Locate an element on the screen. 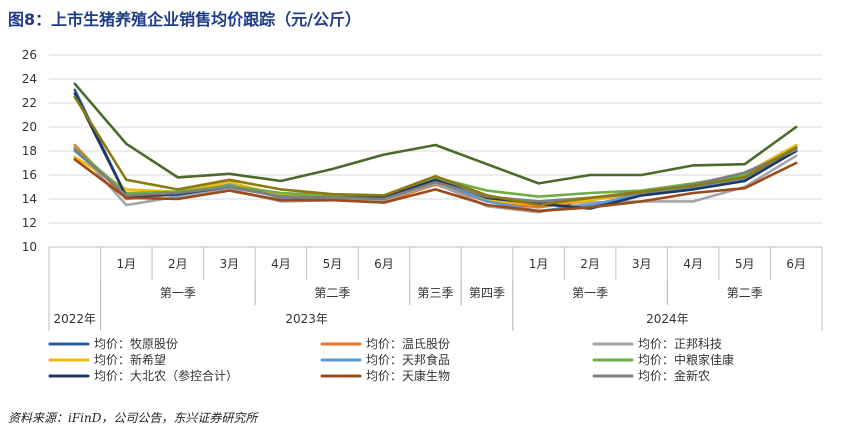 The image size is (848, 431). y-tick-label: 18 is located at coordinates (29, 151).